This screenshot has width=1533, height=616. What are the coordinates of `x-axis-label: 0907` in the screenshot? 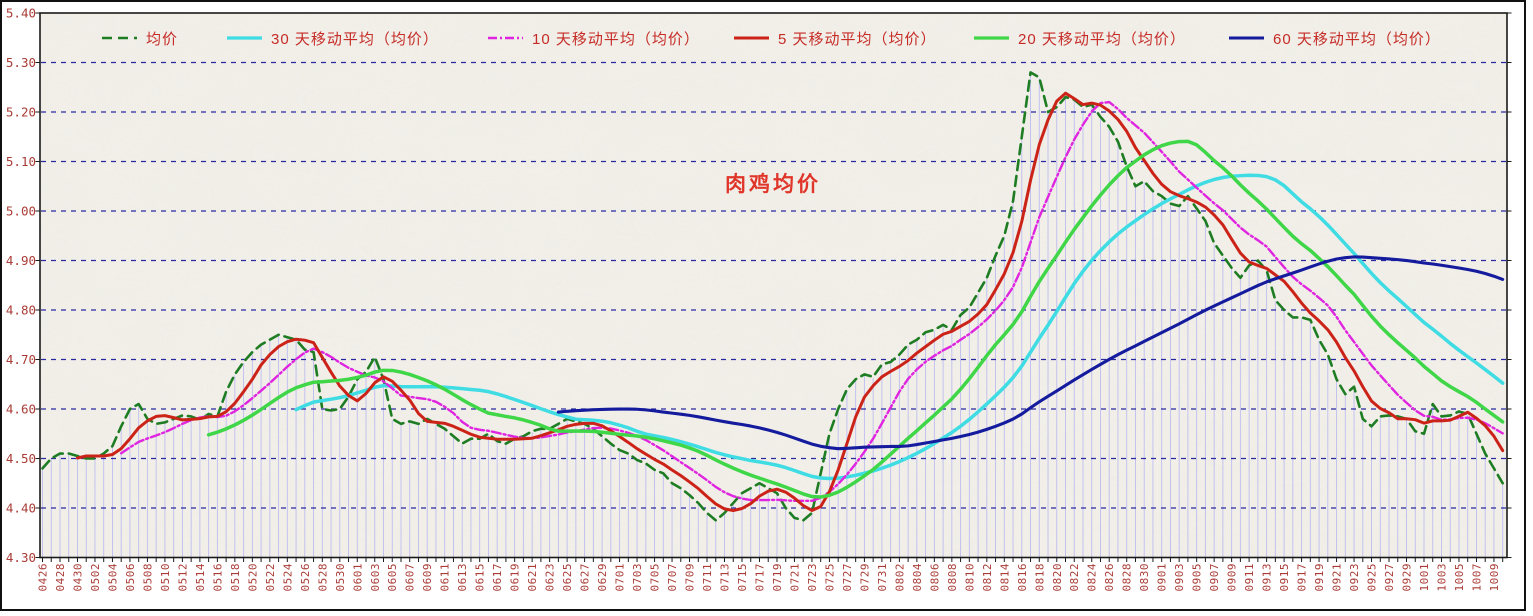 It's located at (1214, 577).